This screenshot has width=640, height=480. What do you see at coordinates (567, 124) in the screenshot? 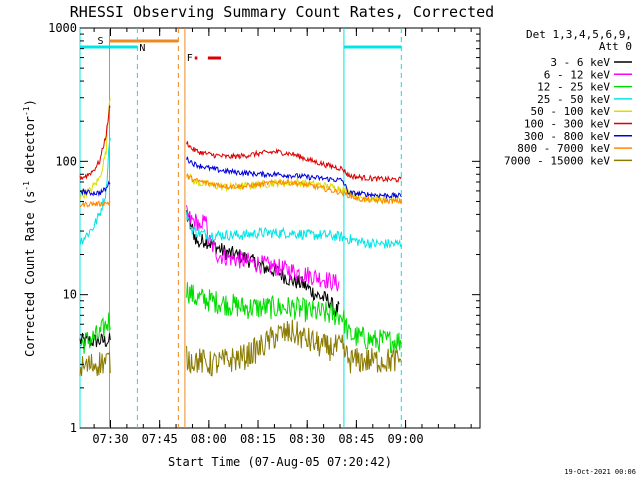
I see `legend-label-5: 100 - 300 keV` at bounding box center [567, 124].